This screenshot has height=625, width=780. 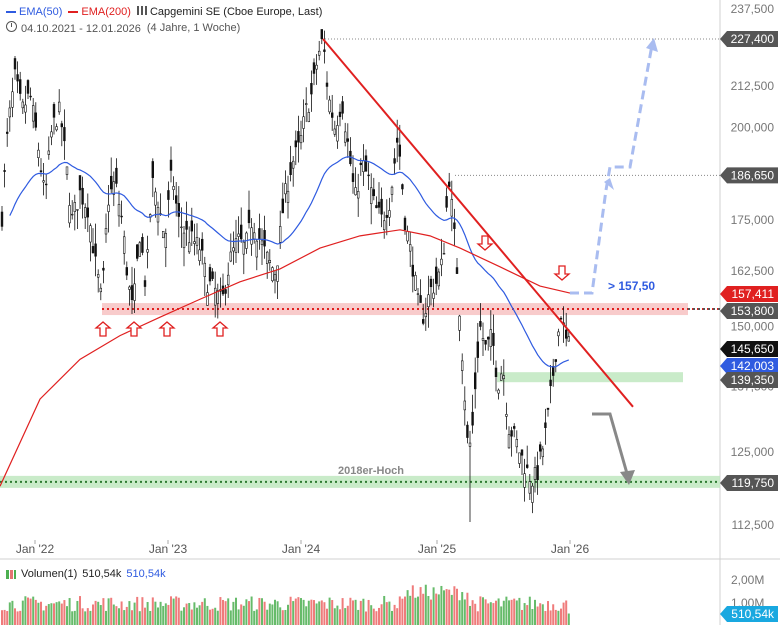 I want to click on volume-value-blue: 510,54k, so click(x=146, y=574).